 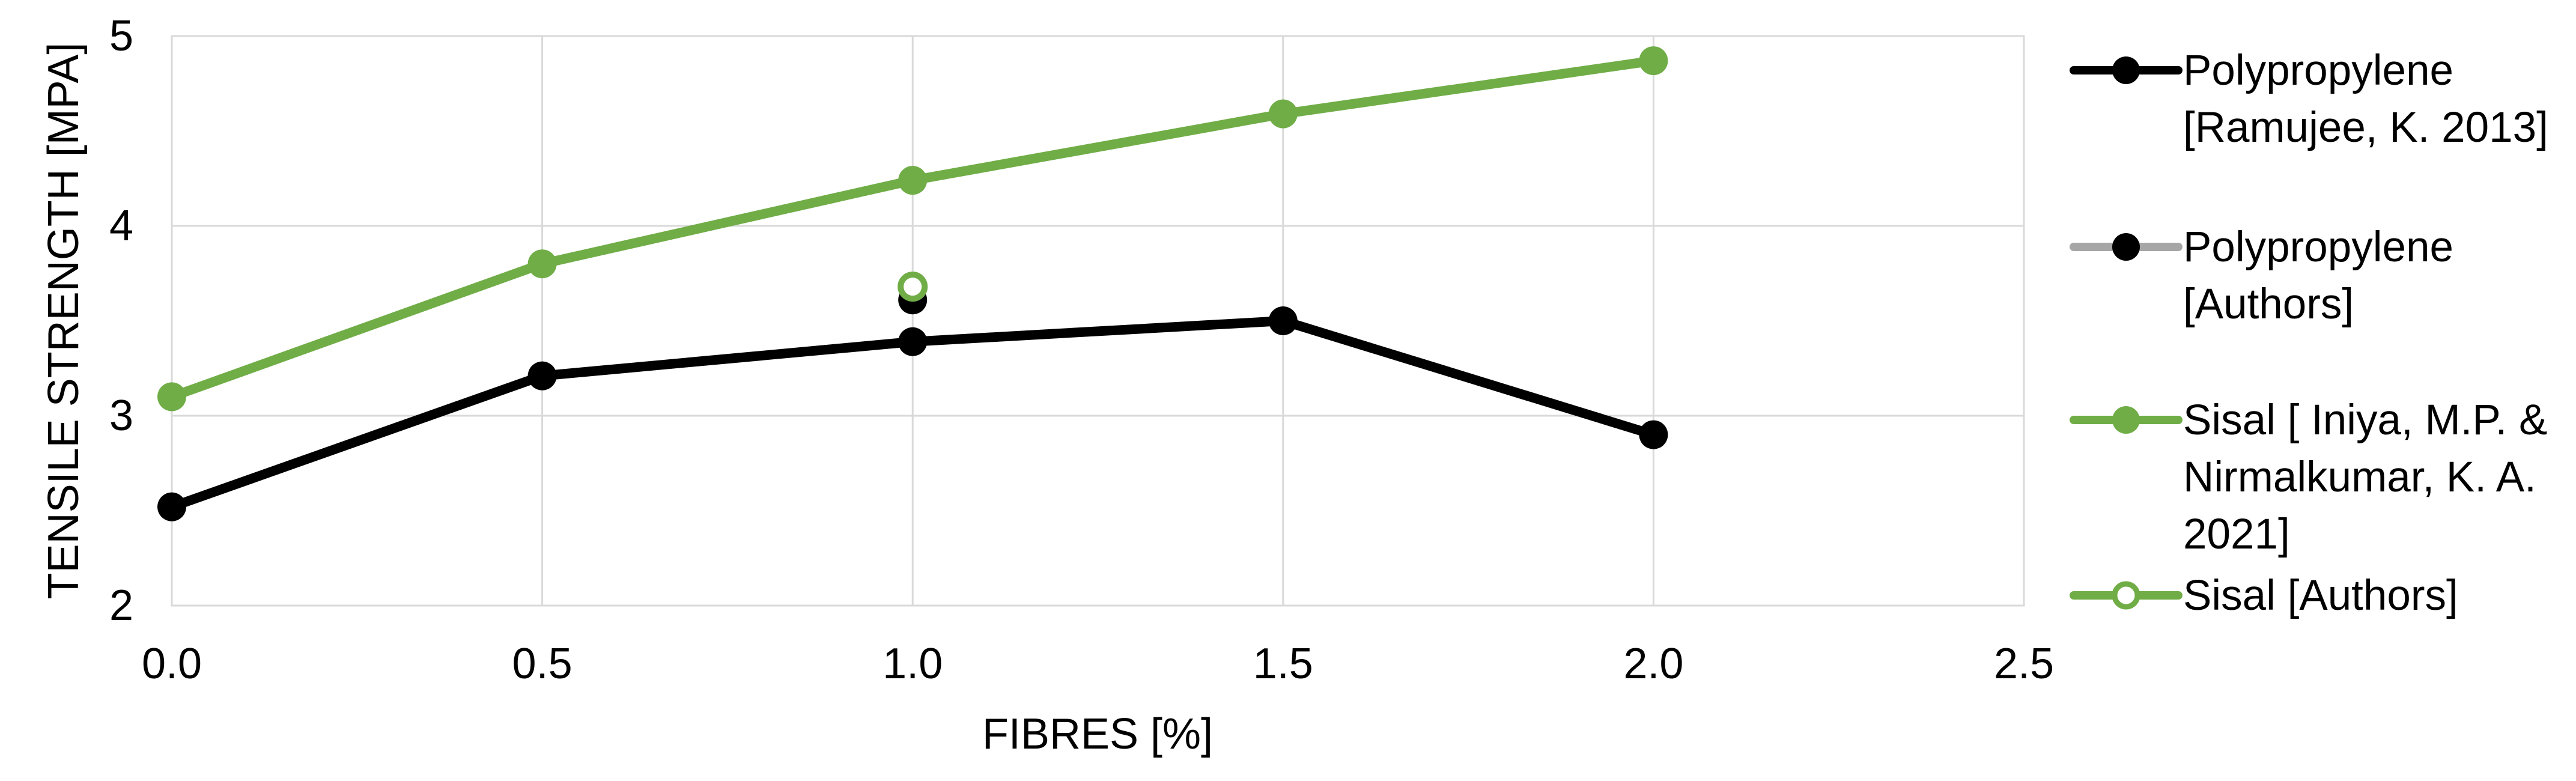 What do you see at coordinates (2236, 534) in the screenshot?
I see `legend-label-line: 2021]` at bounding box center [2236, 534].